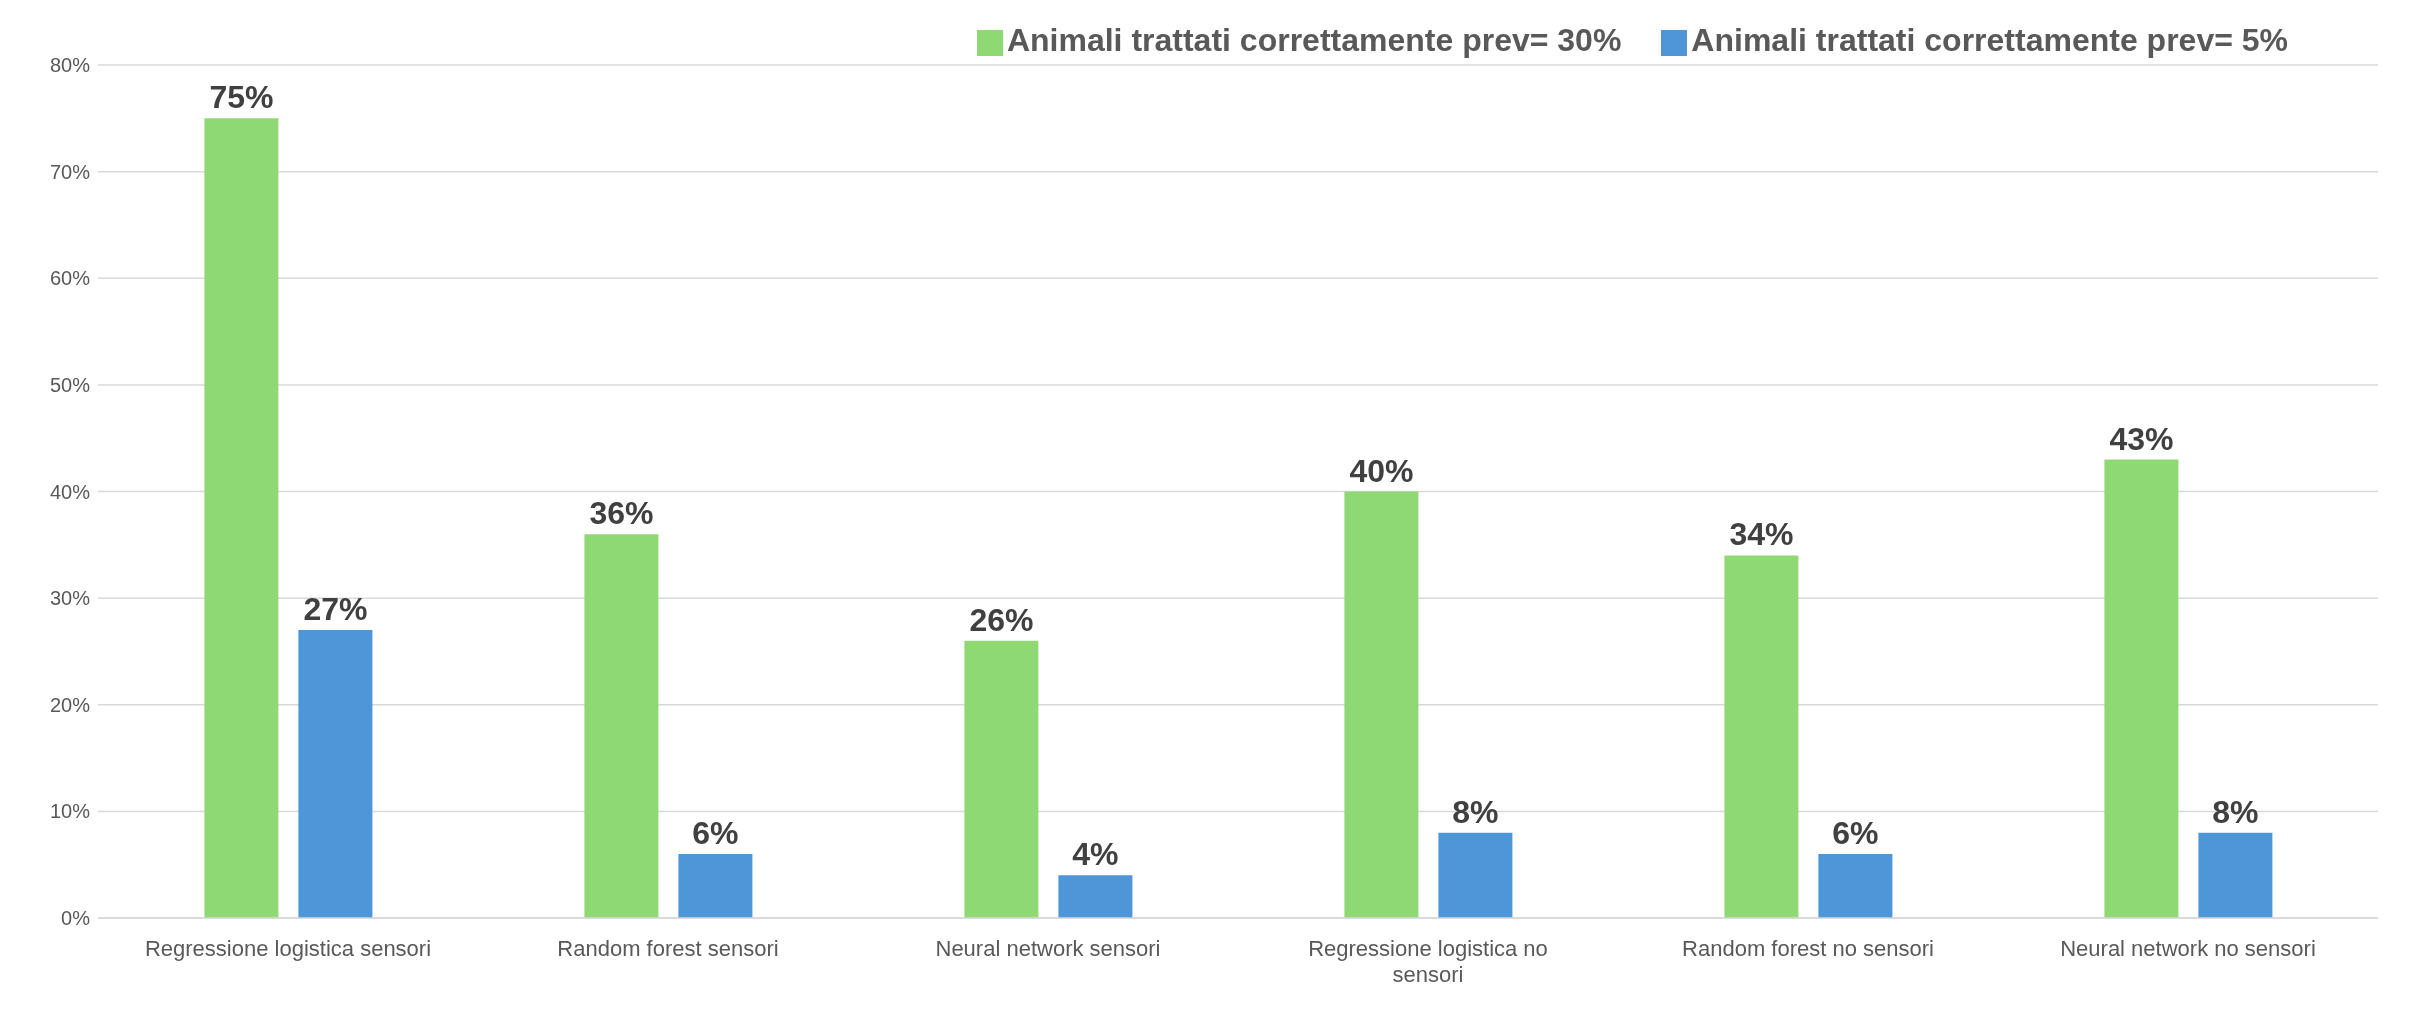 The height and width of the screenshot is (1020, 2410). What do you see at coordinates (70, 704) in the screenshot?
I see `y-tick-label: 20%` at bounding box center [70, 704].